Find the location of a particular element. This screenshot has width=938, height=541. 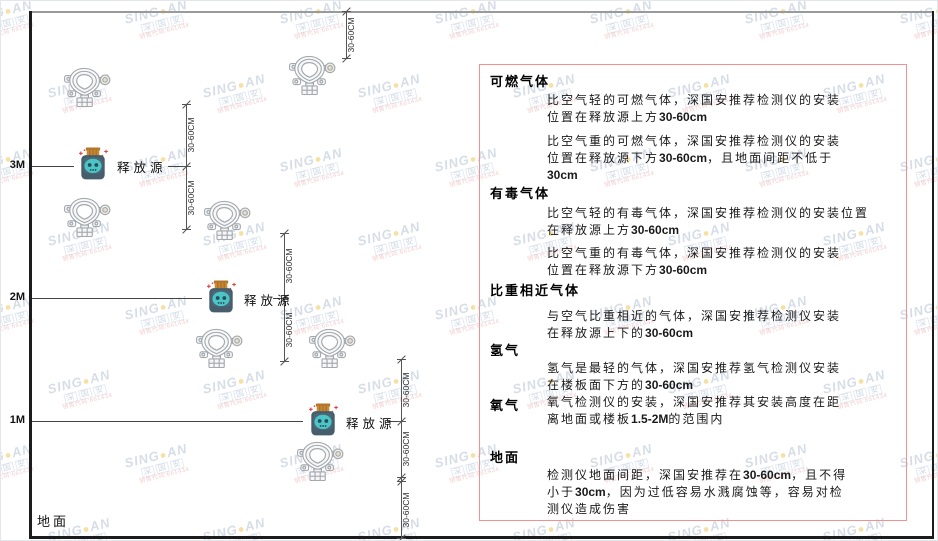

note-line: 位置在释放源下方30-60cm is located at coordinates (726, 270).